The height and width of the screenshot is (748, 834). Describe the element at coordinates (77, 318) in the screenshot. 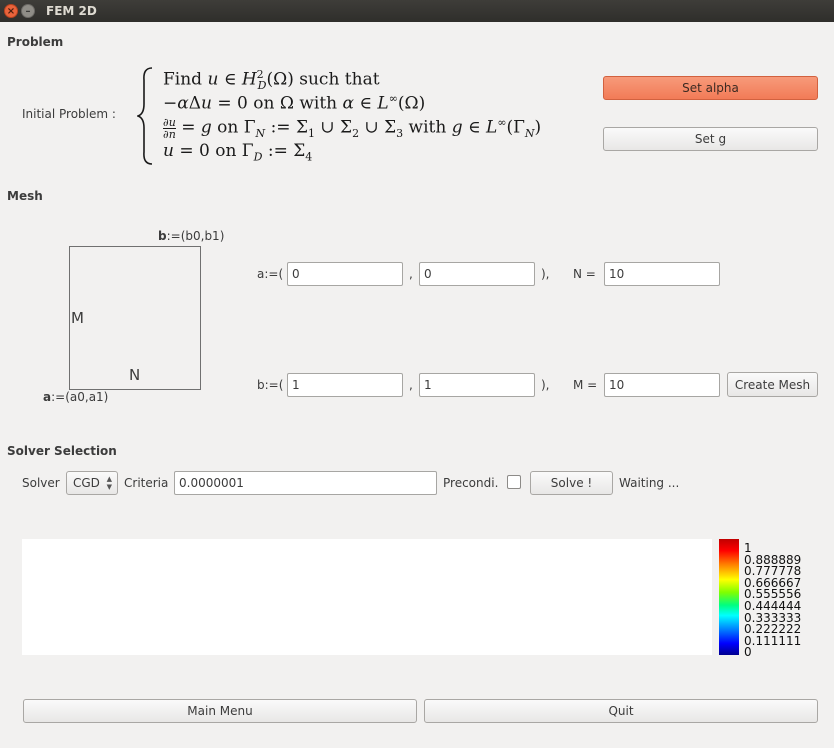

I see `mesh-side-m-label: M` at that location.